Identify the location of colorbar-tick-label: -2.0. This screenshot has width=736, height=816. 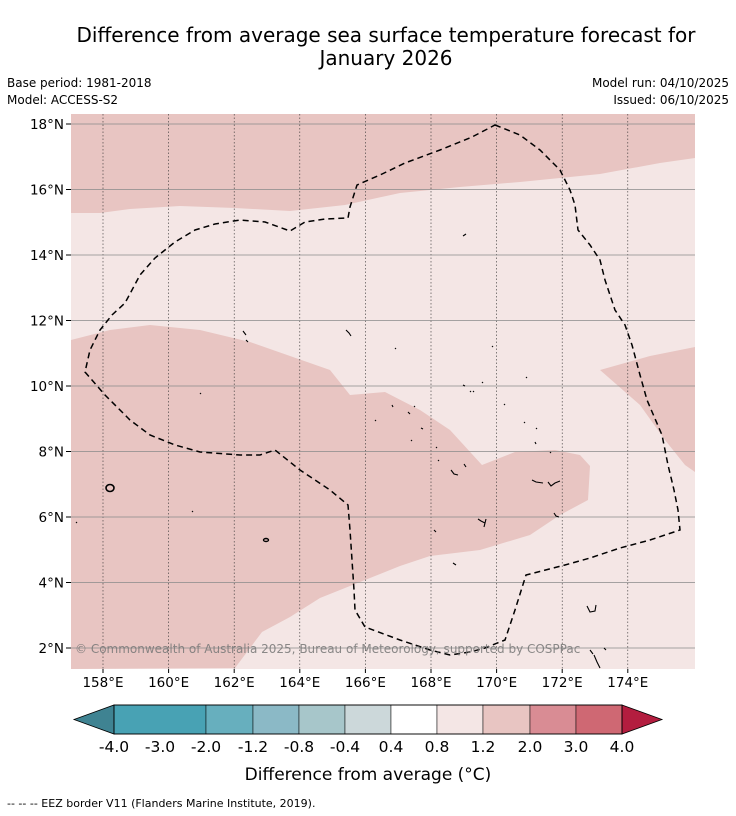
(206, 747).